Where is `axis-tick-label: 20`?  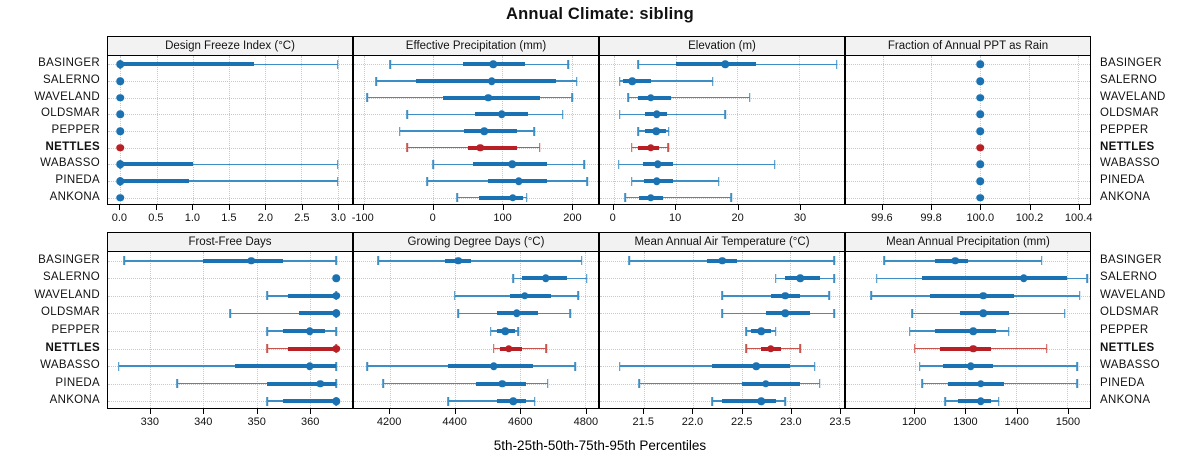
axis-tick-label: 20 is located at coordinates (737, 218).